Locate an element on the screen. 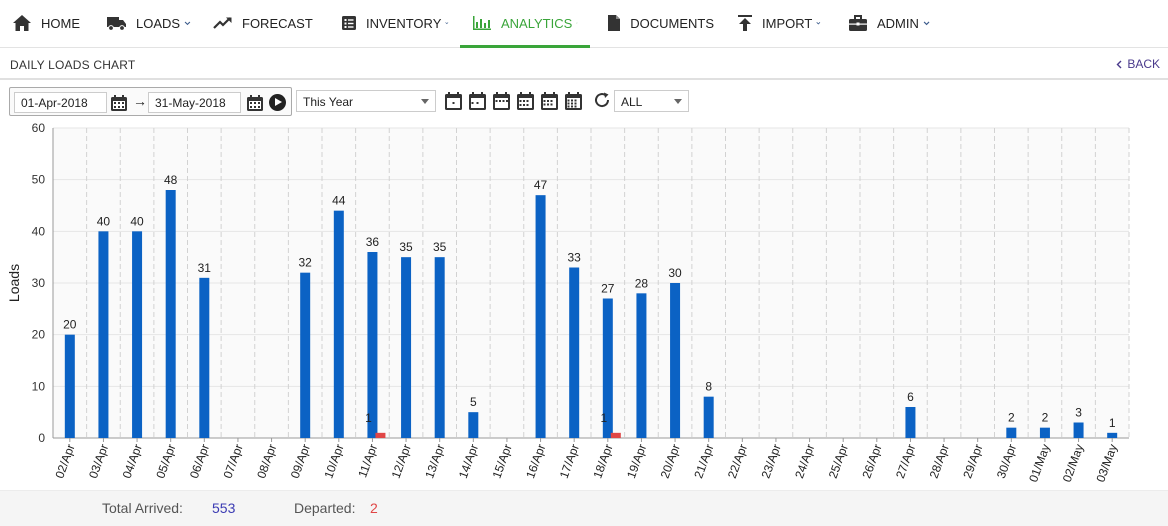 This screenshot has width=1168, height=526. date-range-group: 01-Apr-2018 → 31-May-2018 is located at coordinates (150, 101).